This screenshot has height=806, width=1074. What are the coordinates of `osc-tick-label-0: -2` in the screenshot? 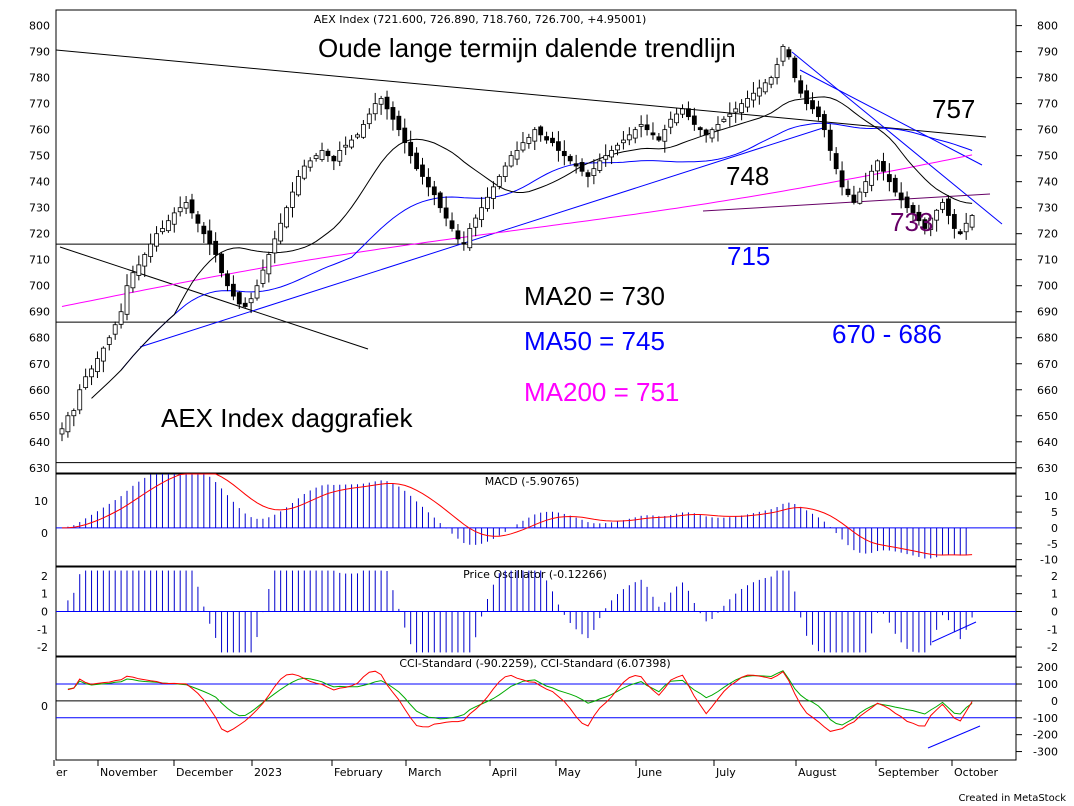 It's located at (1052, 647).